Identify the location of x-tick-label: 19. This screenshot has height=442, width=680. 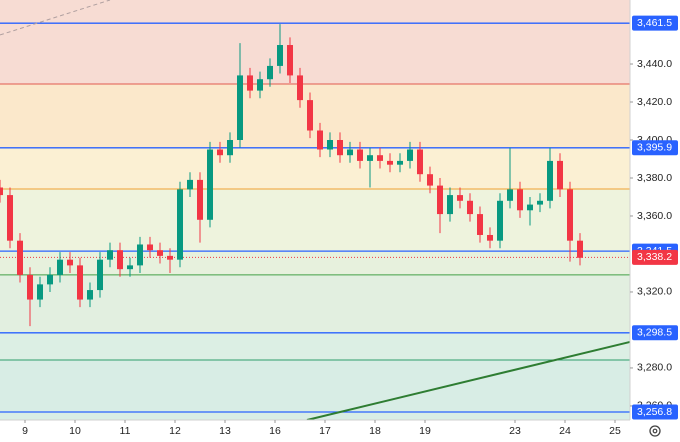
(425, 431).